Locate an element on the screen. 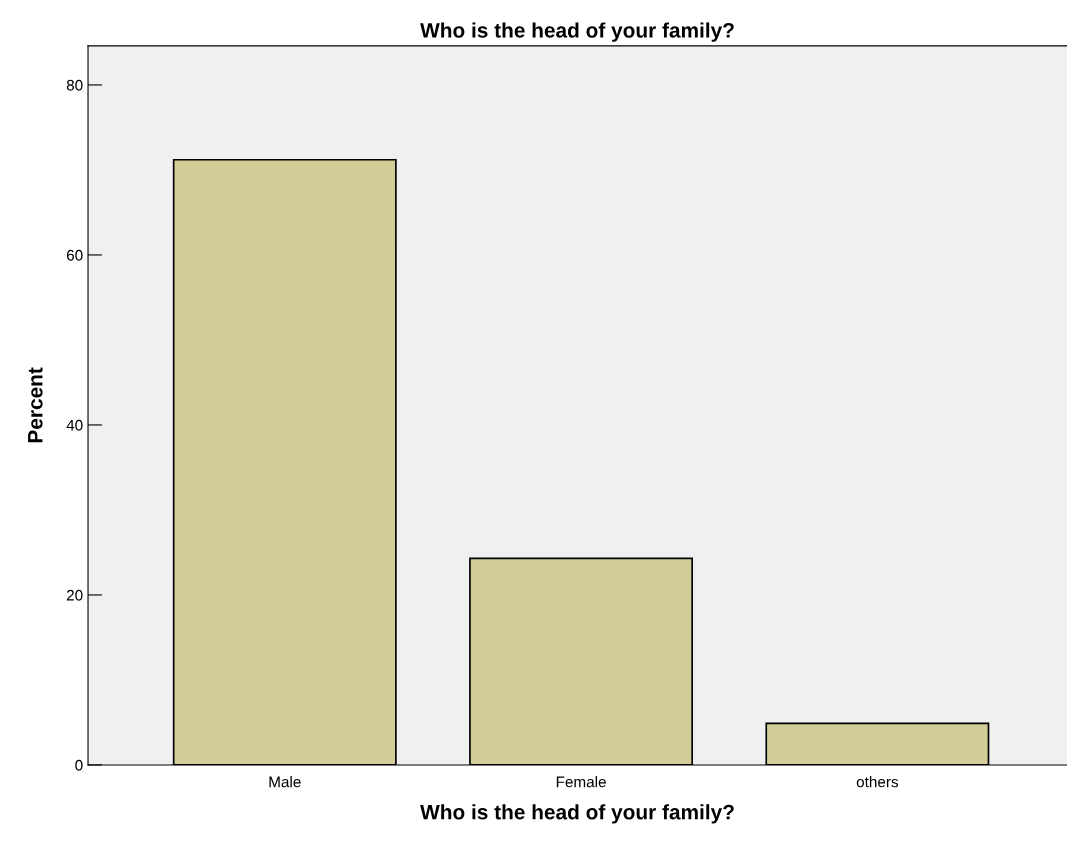  y-tick-label: 0 is located at coordinates (79, 765).